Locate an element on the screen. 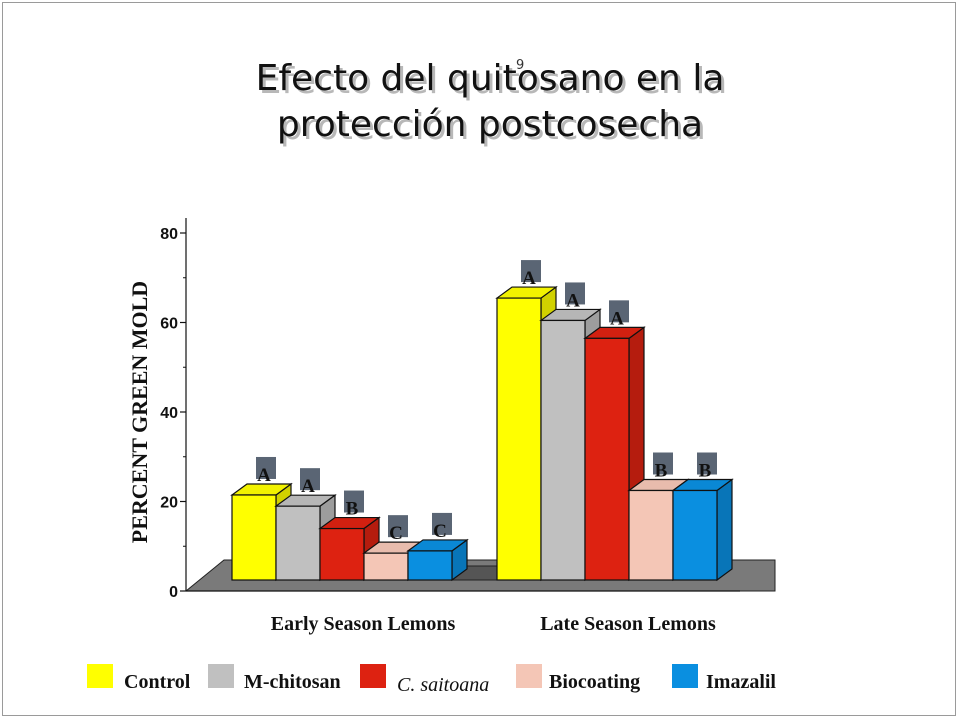  x-category-label: Early Season Lemons is located at coordinates (363, 624).